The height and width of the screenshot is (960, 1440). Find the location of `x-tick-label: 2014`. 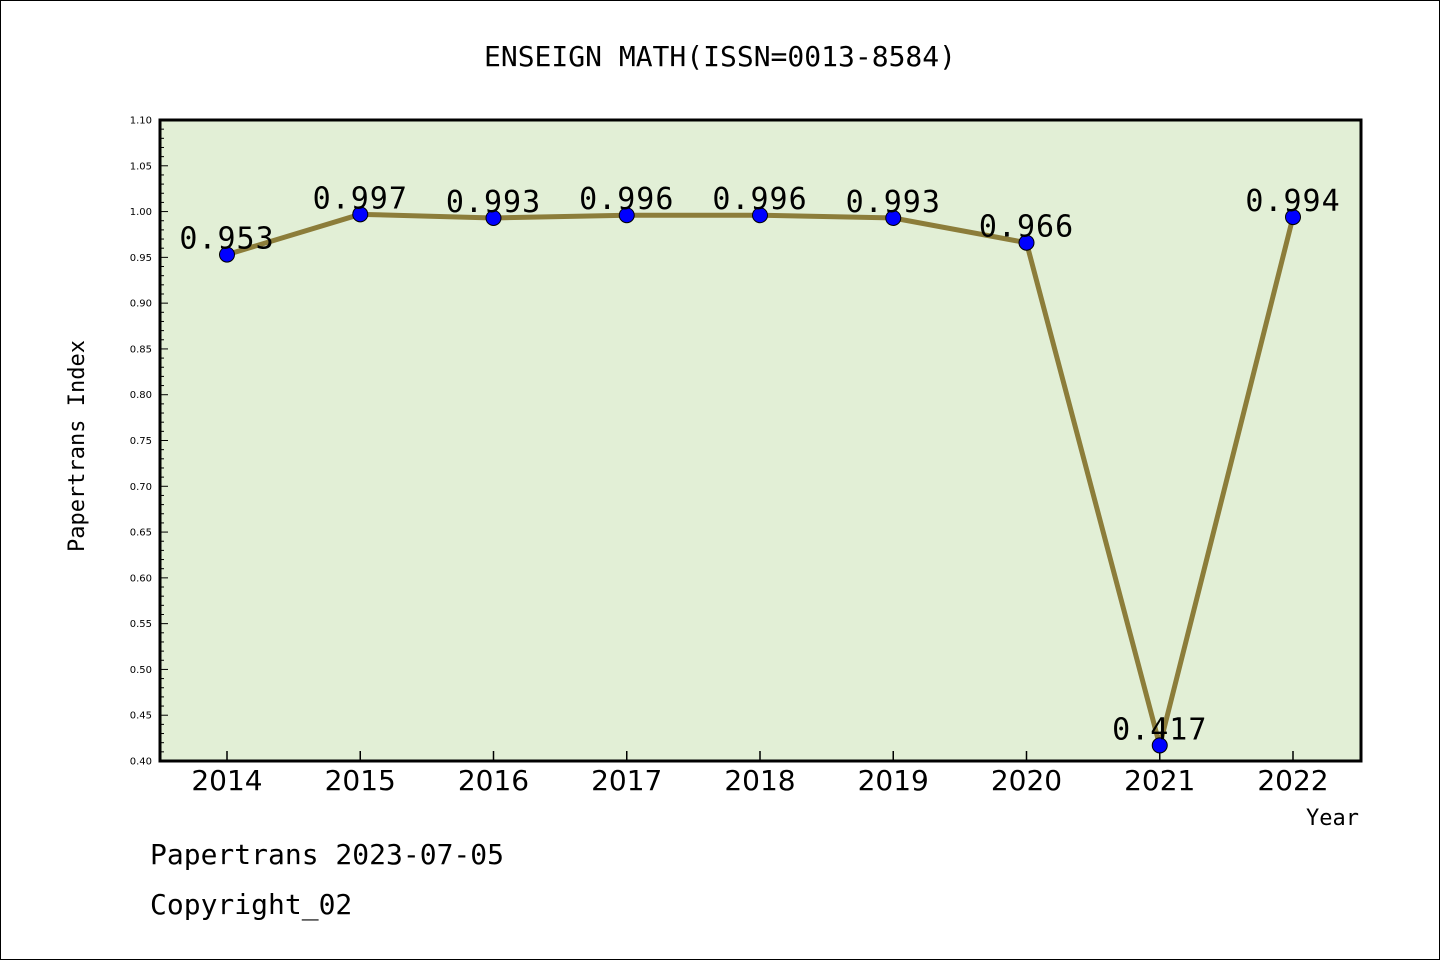

x-tick-label: 2014 is located at coordinates (226, 780).